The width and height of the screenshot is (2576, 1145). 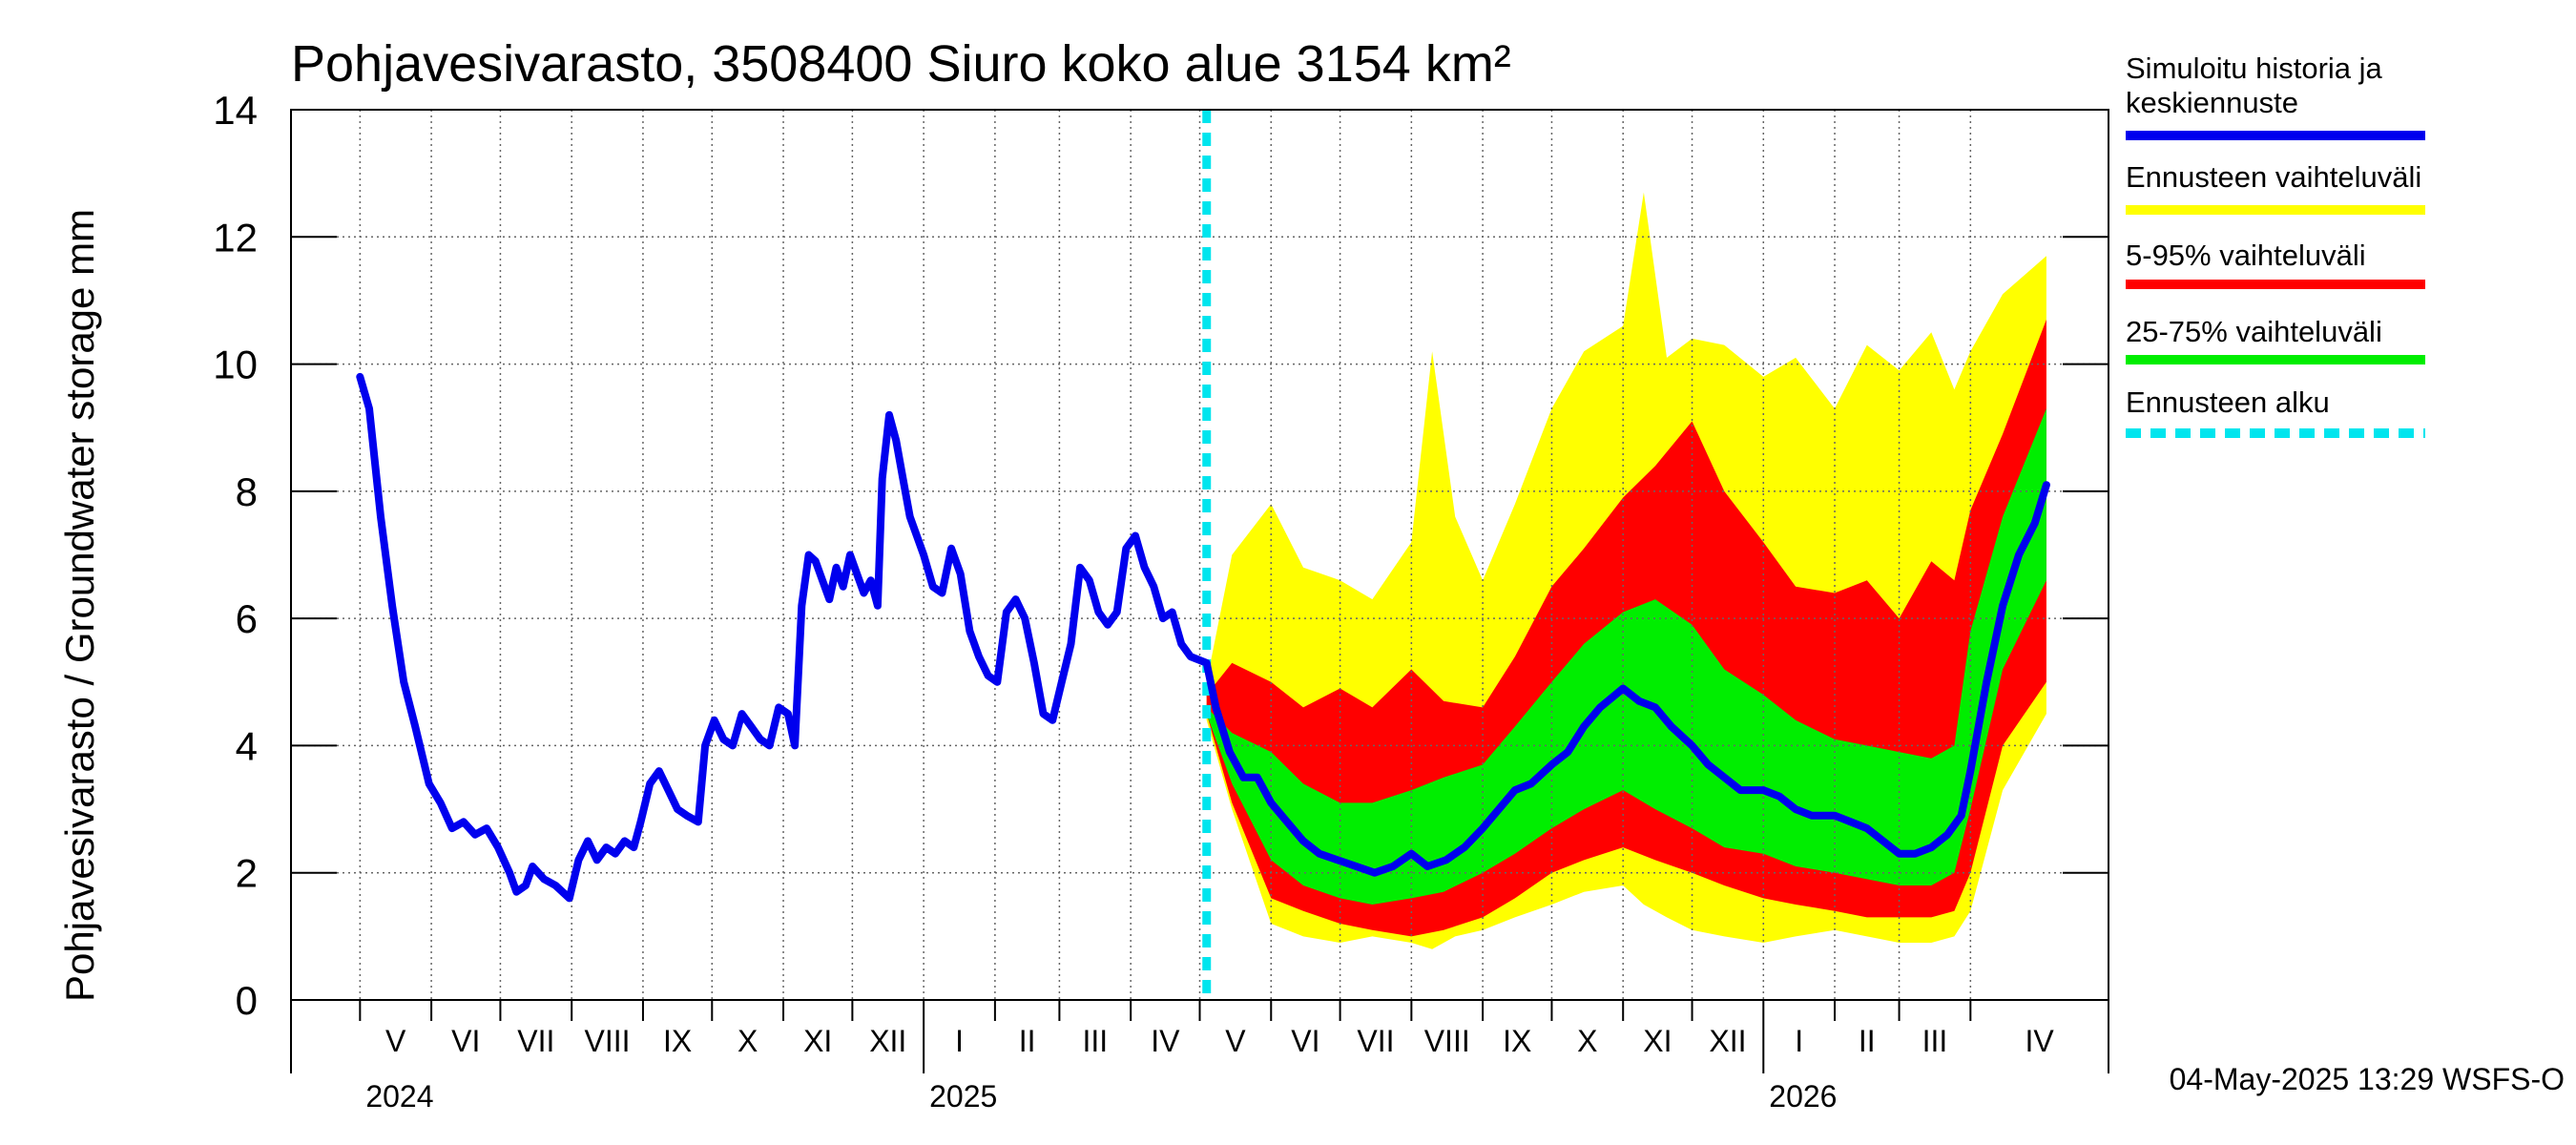 What do you see at coordinates (1587, 1041) in the screenshot?
I see `month-label-17: X` at bounding box center [1587, 1041].